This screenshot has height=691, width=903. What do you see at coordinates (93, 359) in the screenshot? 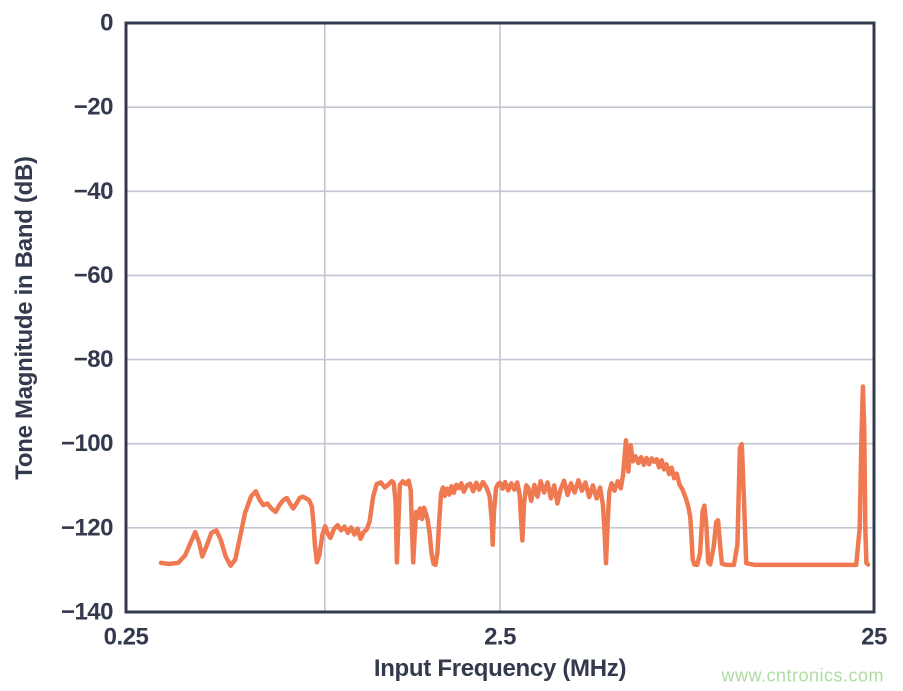
I see `y-tick-label: −80` at bounding box center [93, 359].